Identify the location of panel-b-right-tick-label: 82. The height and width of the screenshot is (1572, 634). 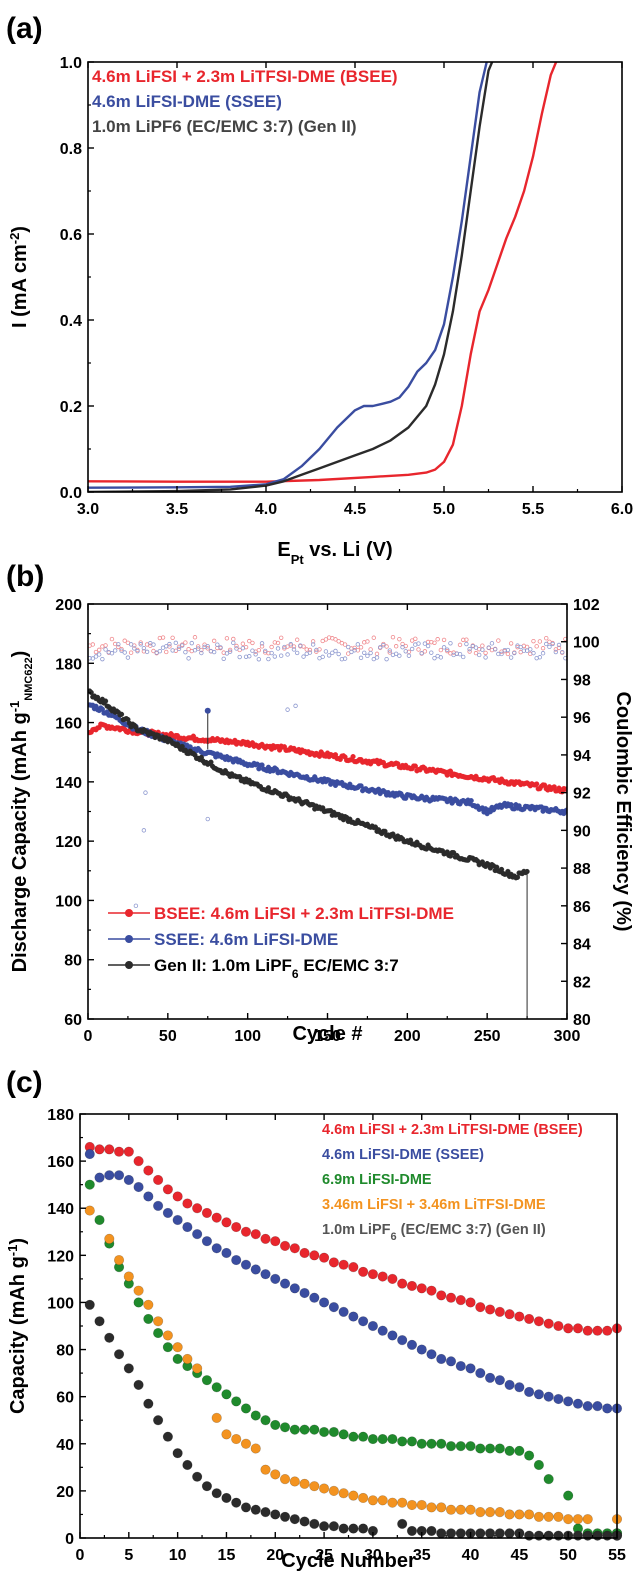
(582, 982).